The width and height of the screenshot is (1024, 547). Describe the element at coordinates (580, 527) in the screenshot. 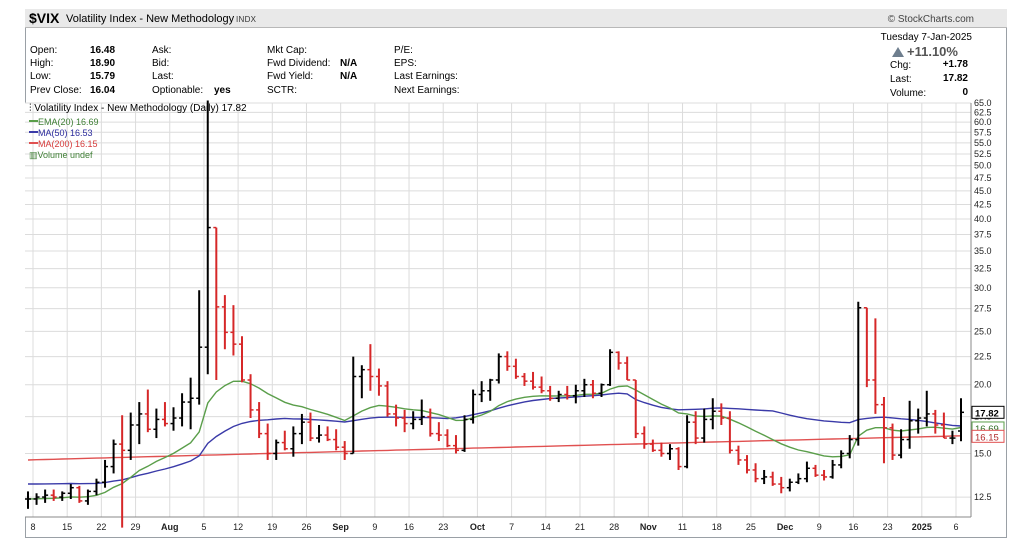

I see `x-tick-label: 21` at that location.